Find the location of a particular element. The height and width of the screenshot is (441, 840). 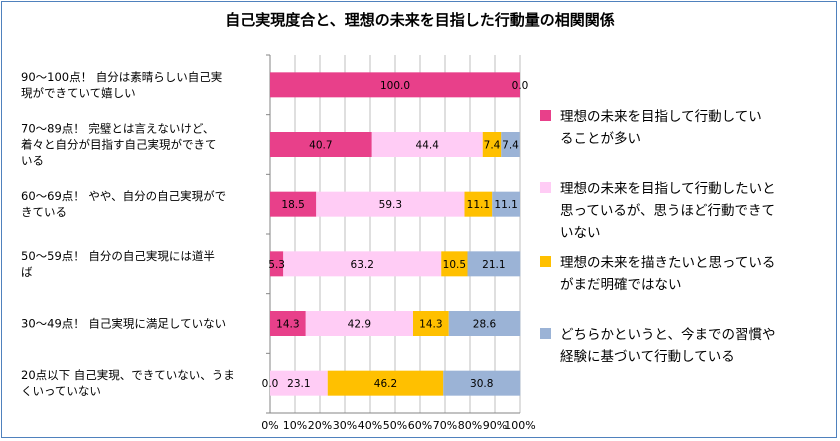

data-label: 18.5 is located at coordinates (292, 205).